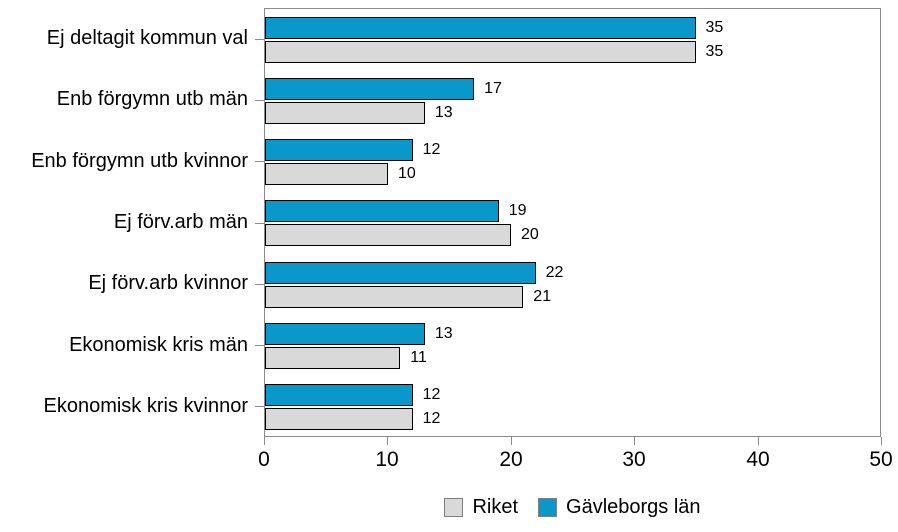  Describe the element at coordinates (139, 160) in the screenshot. I see `category-label: Enb förgymn utb kvinnor` at that location.